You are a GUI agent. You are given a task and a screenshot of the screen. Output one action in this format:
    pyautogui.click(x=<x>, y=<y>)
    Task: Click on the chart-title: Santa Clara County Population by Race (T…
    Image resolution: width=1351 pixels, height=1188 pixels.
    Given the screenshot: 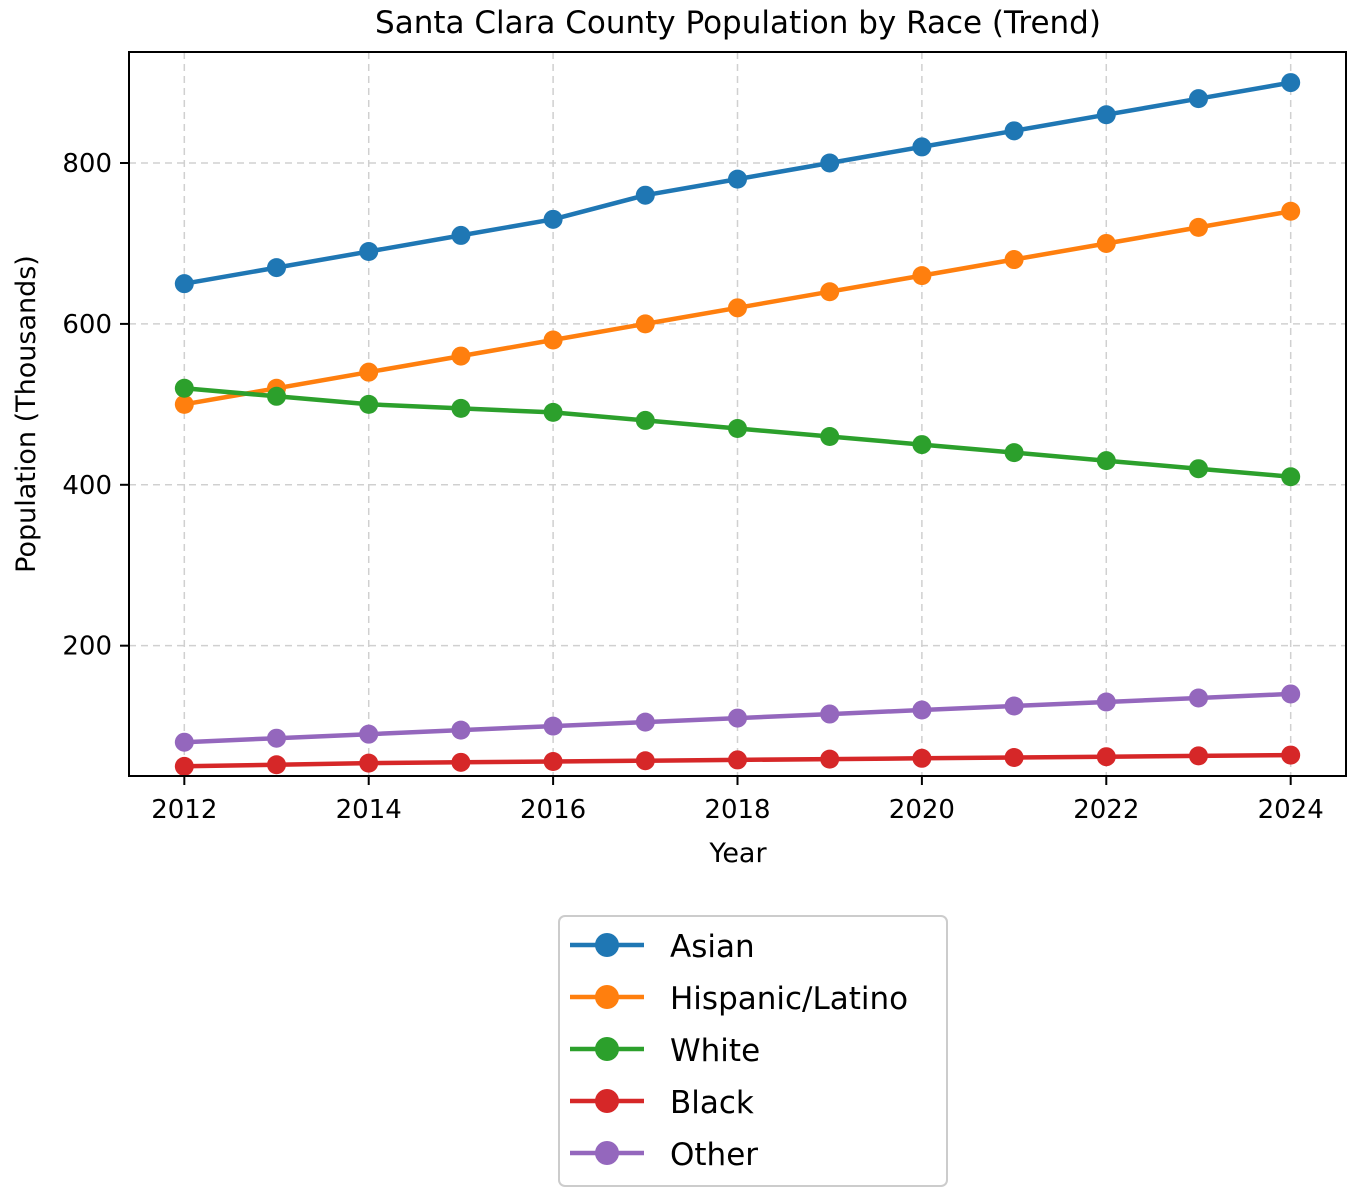 What is the action you would take?
    pyautogui.click(x=738, y=23)
    